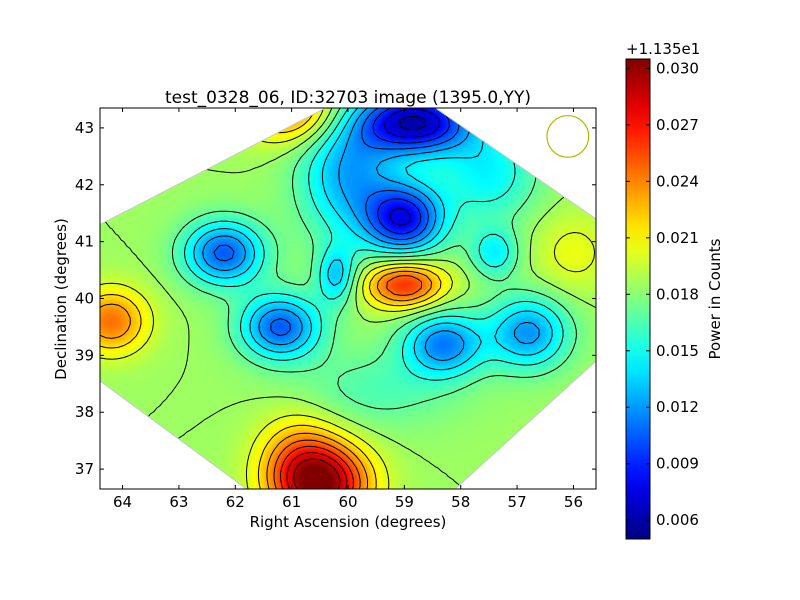  Describe the element at coordinates (178, 502) in the screenshot. I see `x-tick-label: 63` at that location.